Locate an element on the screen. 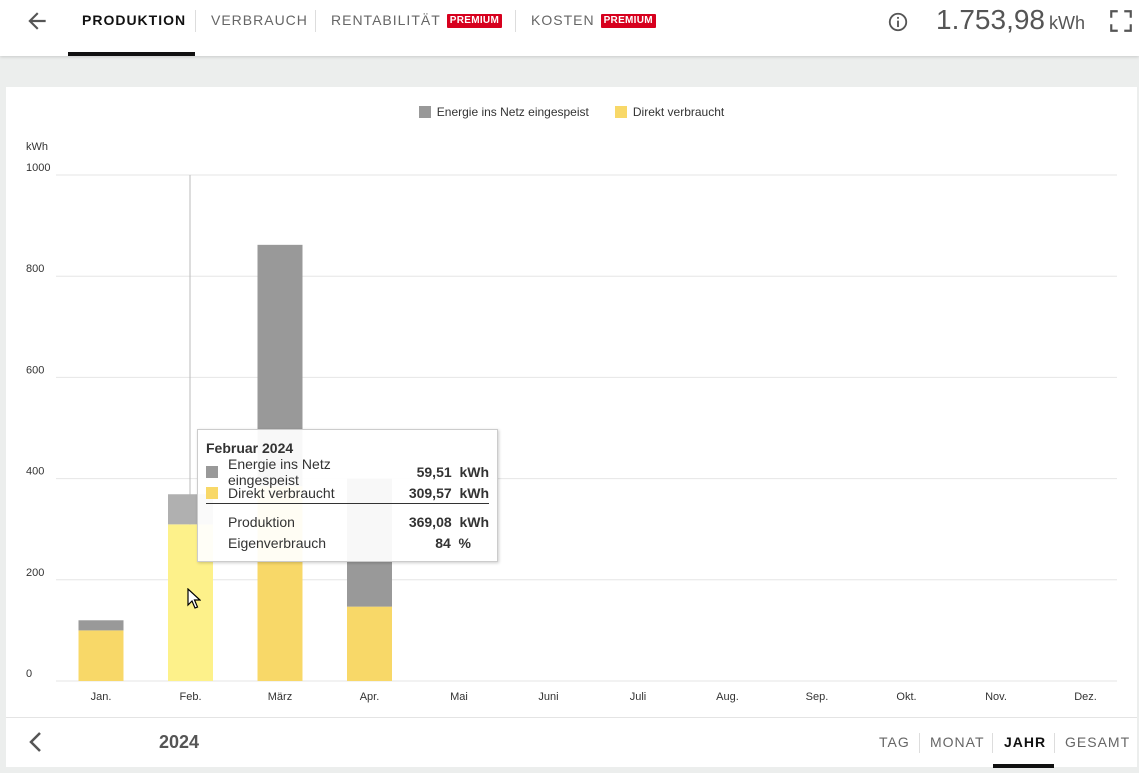  x-tick-label: Nov. is located at coordinates (996, 697).